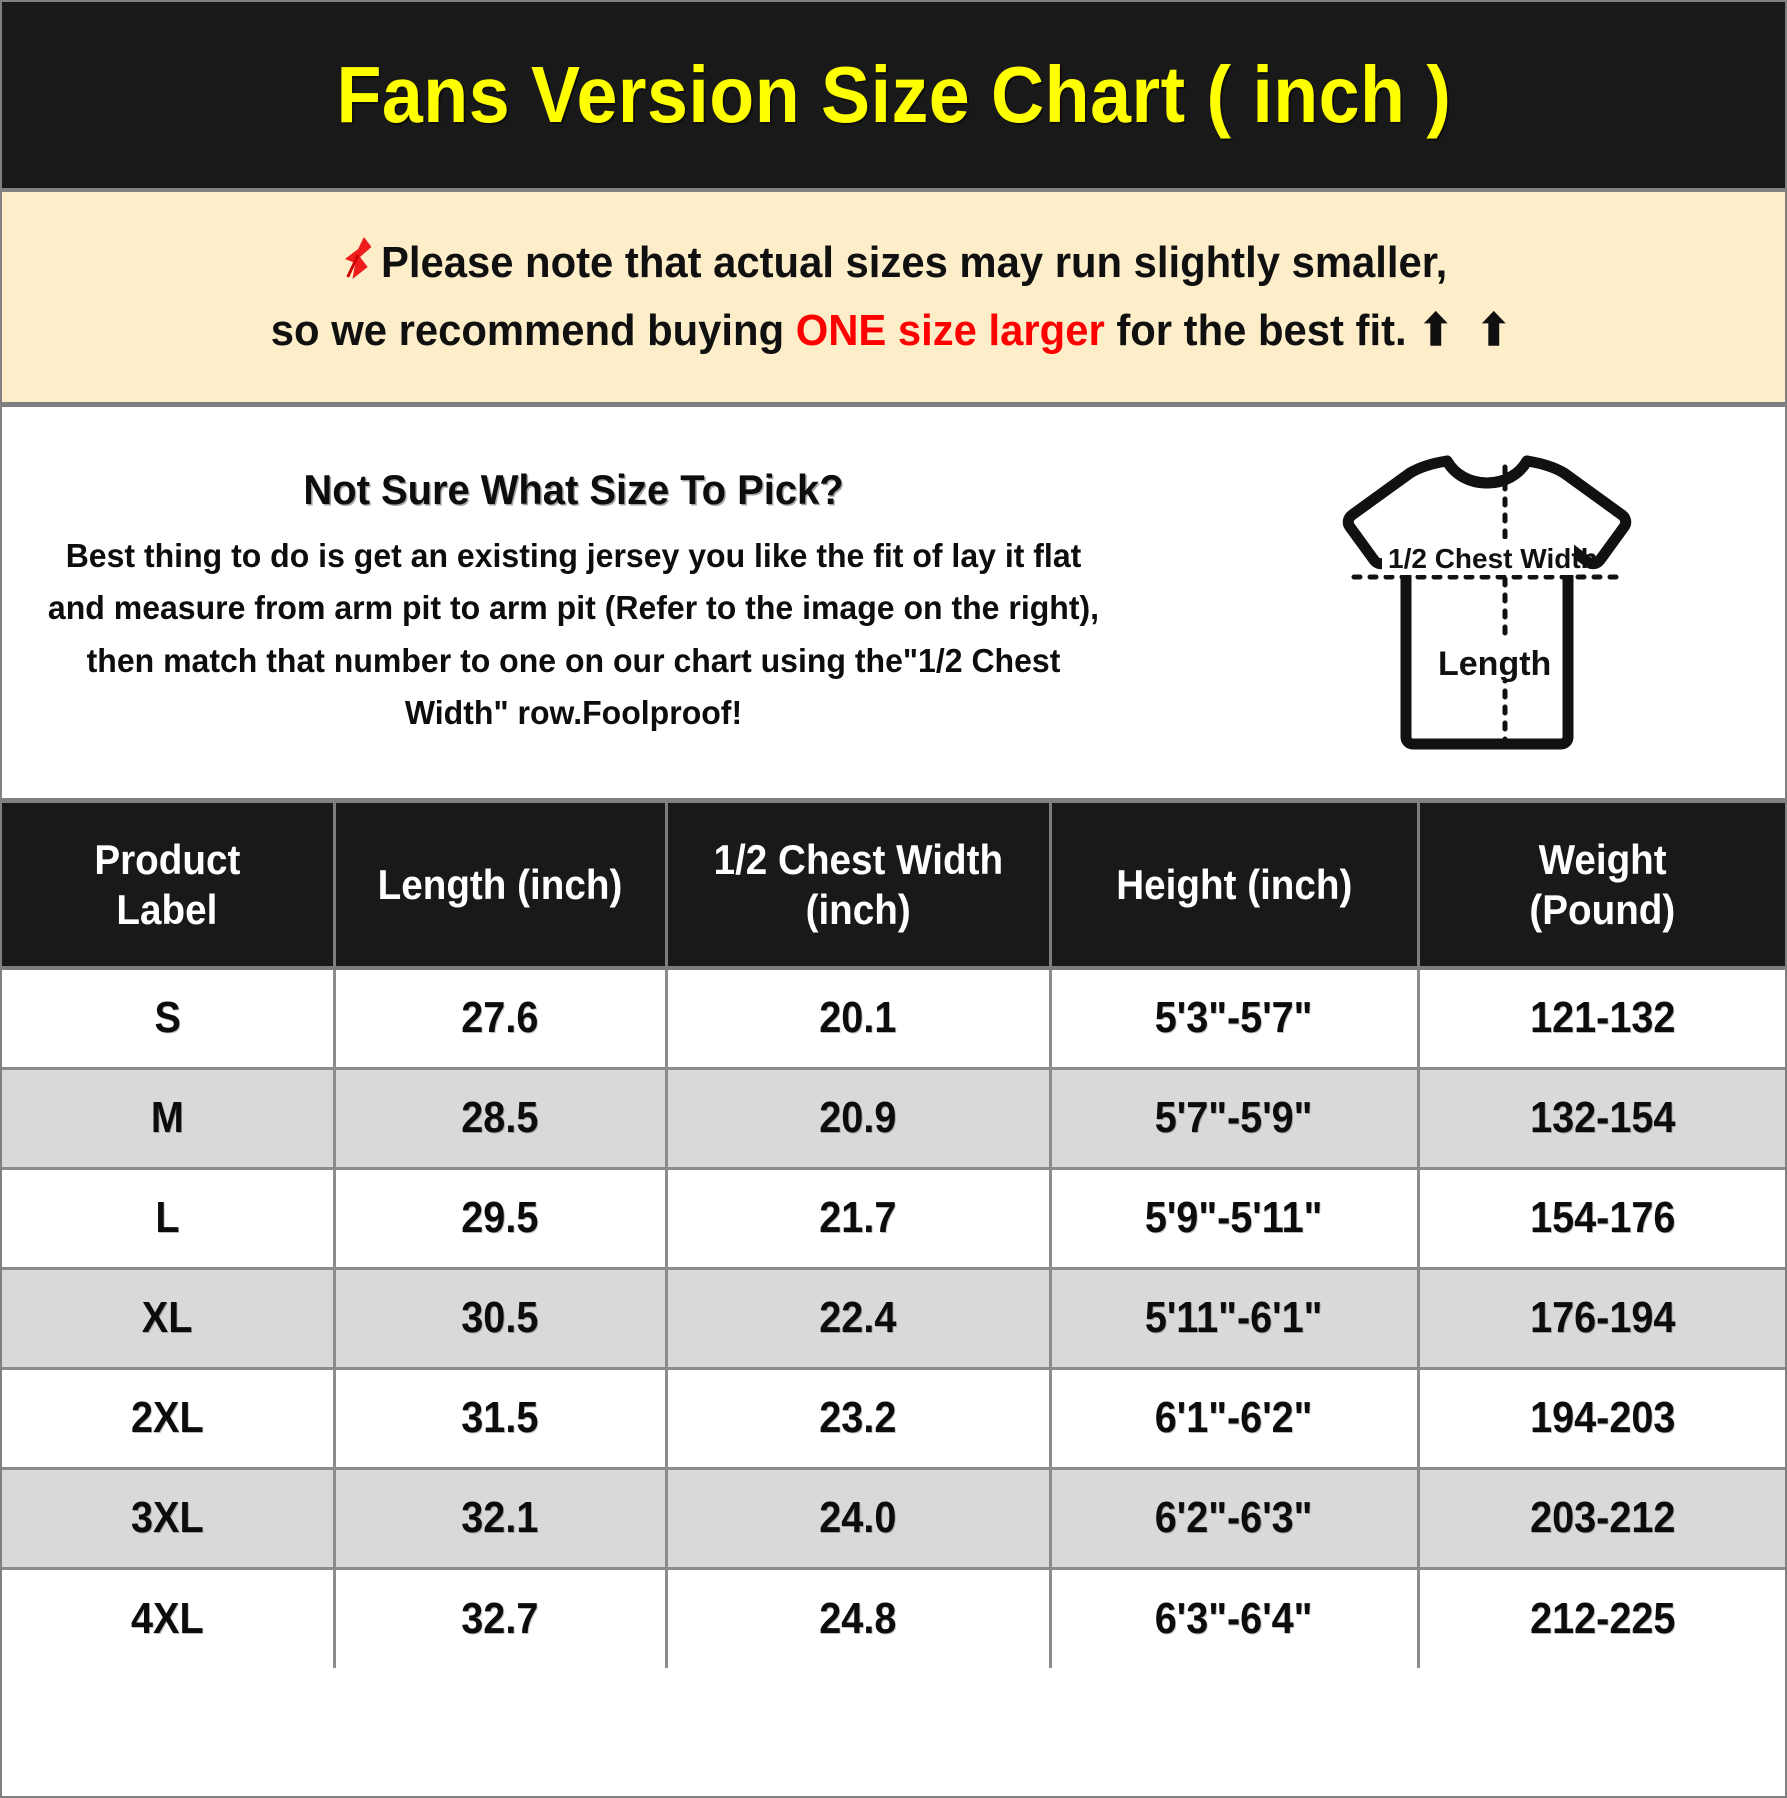 The image size is (1787, 1798). Describe the element at coordinates (950, 330) in the screenshot. I see `note-highlight: ONE size larger` at that location.